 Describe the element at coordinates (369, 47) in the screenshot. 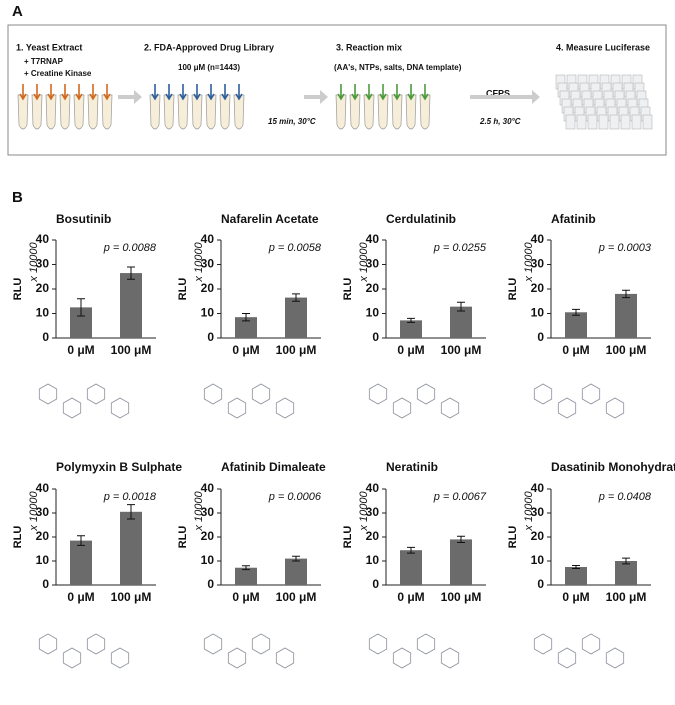

I see `step-label: 3. Reaction mix` at that location.